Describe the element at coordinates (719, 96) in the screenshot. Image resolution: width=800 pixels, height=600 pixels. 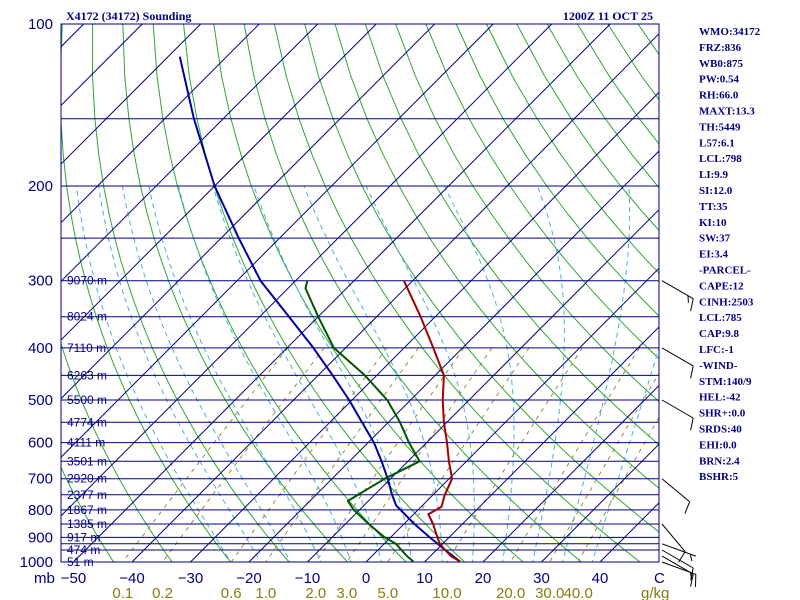
I see `index-value: RH:66.0` at that location.